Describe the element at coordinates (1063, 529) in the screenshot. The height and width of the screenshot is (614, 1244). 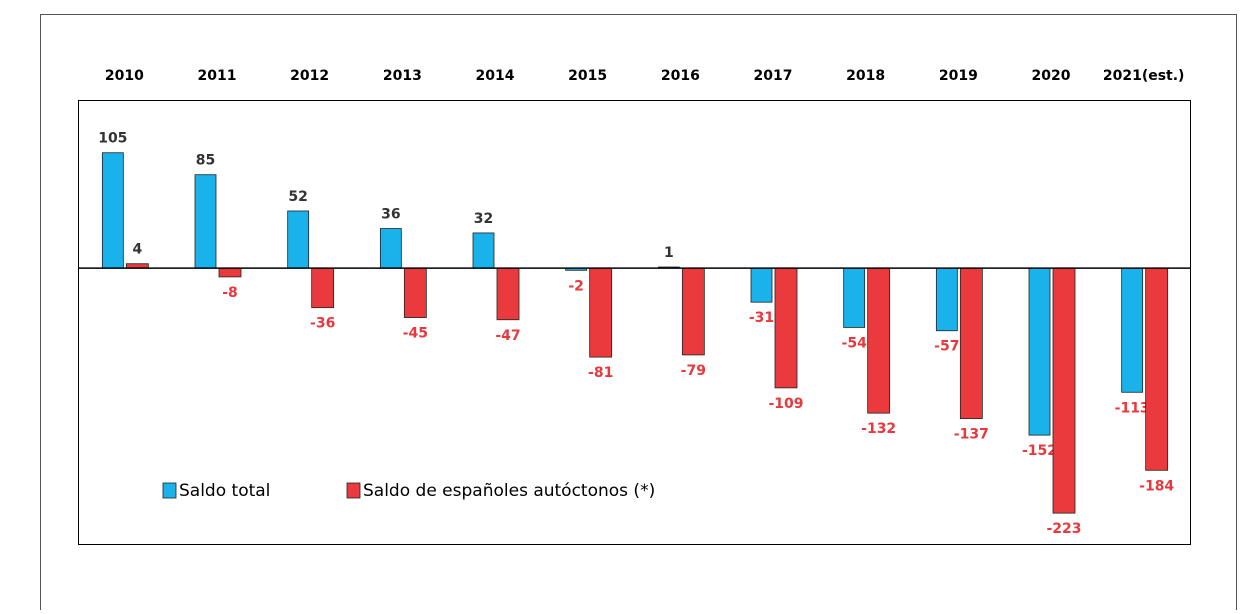
I see `value-label: -223` at that location.